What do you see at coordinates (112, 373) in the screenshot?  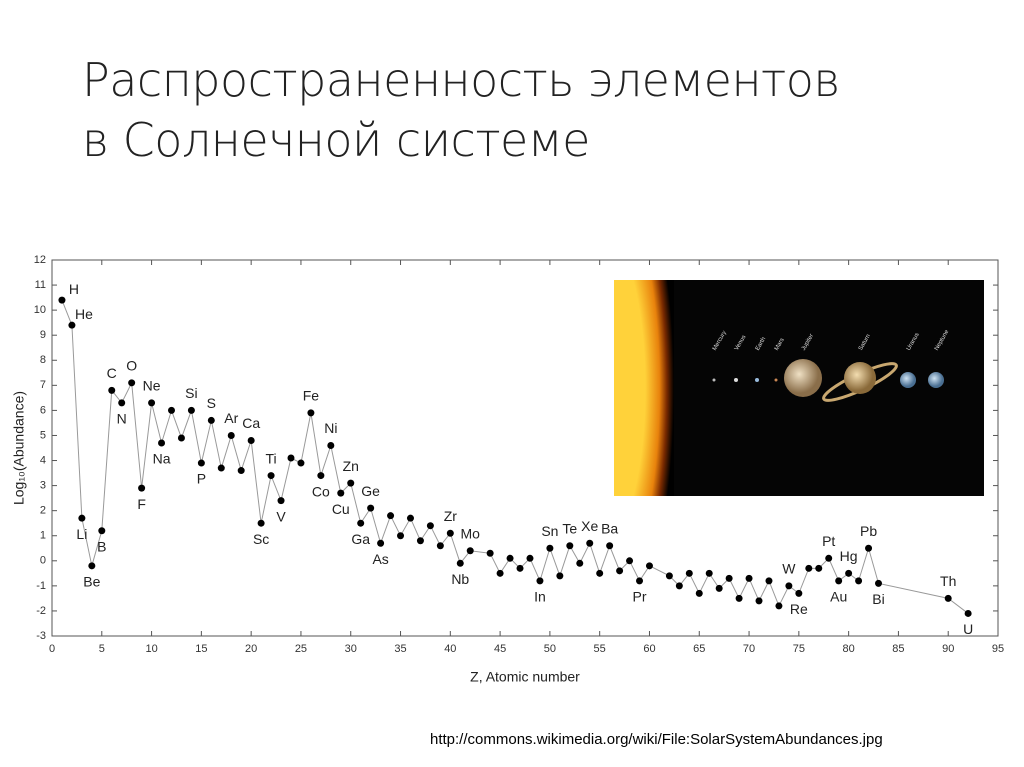 I see `point-label: C` at bounding box center [112, 373].